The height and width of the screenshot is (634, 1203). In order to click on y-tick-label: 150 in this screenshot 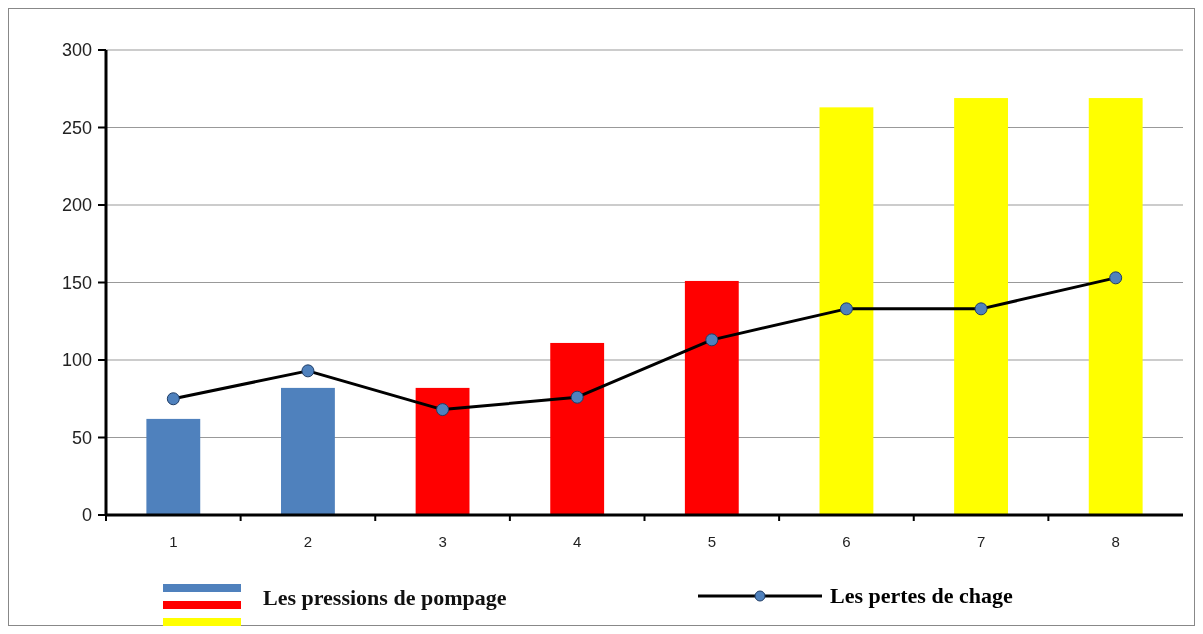, I will do `click(76, 282)`.